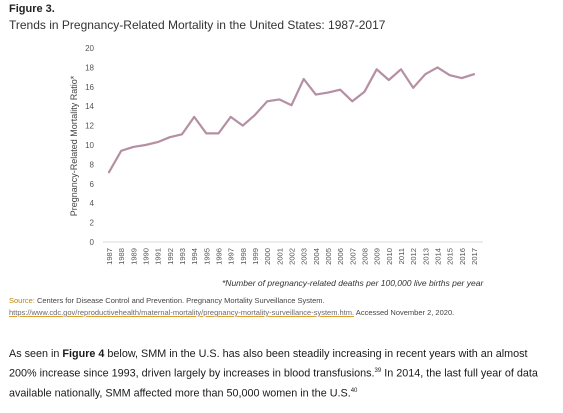 The height and width of the screenshot is (413, 563). Describe the element at coordinates (89, 67) in the screenshot. I see `y-tick-label: 18` at that location.